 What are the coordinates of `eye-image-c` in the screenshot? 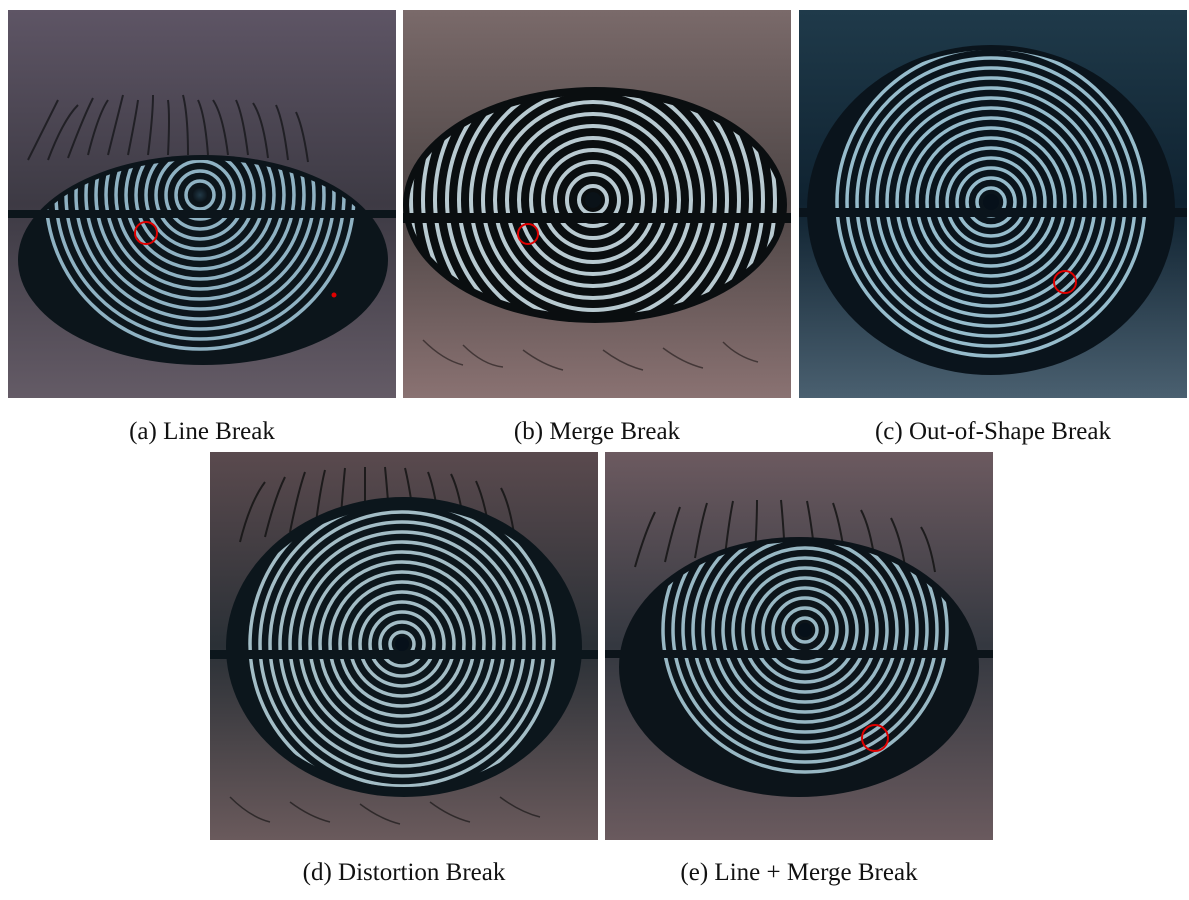 It's located at (993, 204).